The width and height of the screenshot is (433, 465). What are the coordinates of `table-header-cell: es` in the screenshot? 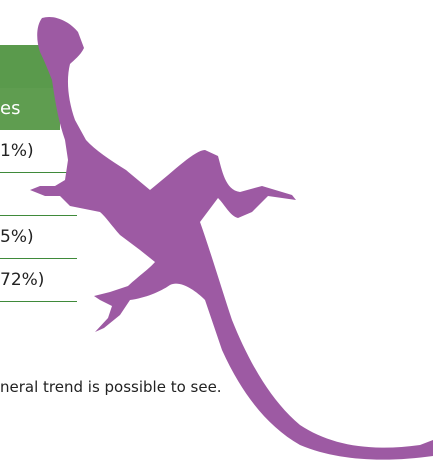 It's located at (30, 109).